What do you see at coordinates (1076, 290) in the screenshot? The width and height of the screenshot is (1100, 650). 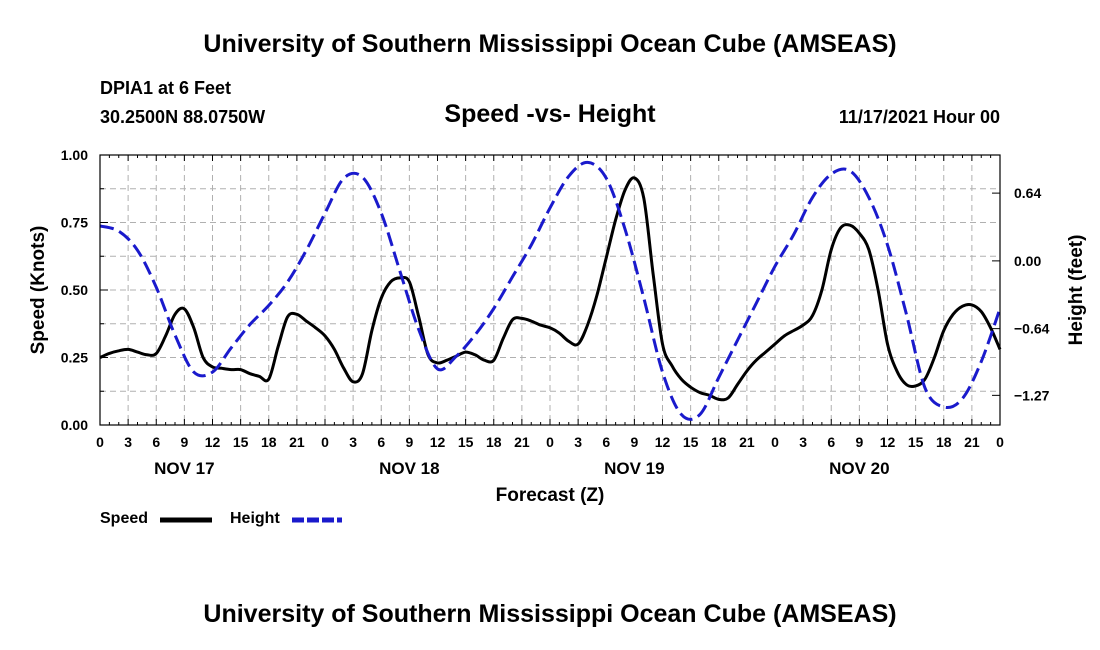 I see `y2-axis-label: Height (feet)` at bounding box center [1076, 290].